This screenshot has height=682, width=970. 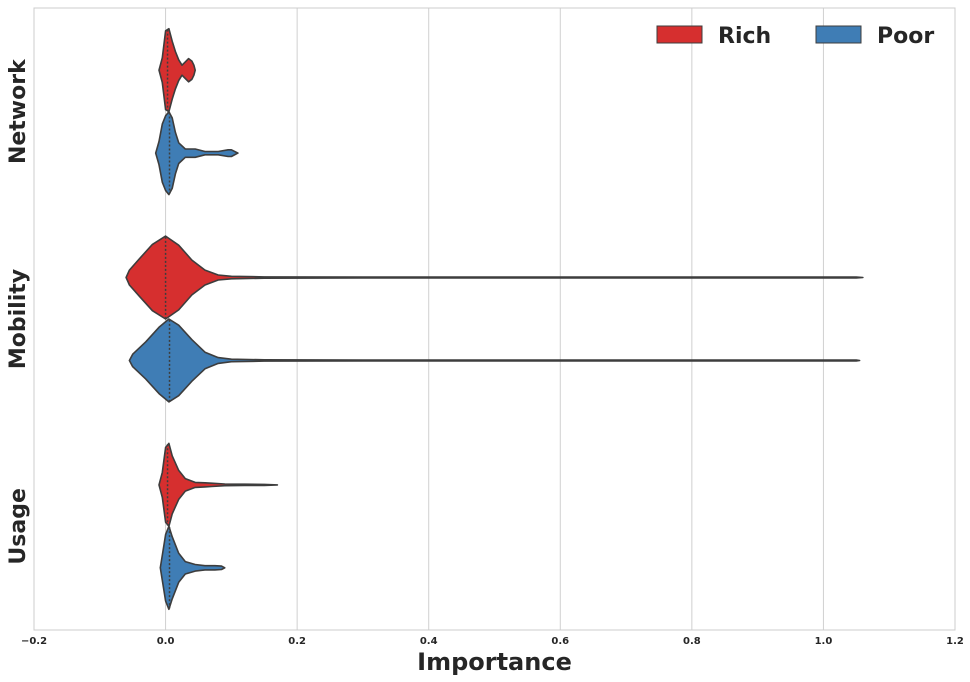 What do you see at coordinates (218, 485) in the screenshot?
I see `violin-rich-usage` at bounding box center [218, 485].